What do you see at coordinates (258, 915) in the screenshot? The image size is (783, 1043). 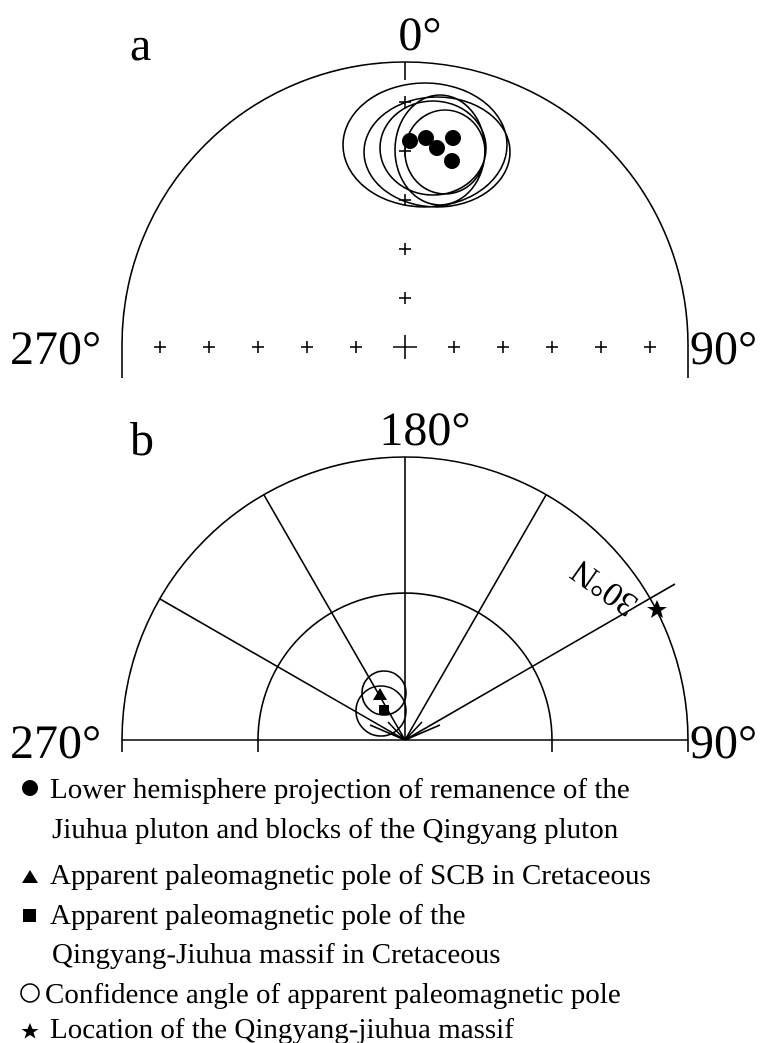 I see `legend-text: Apparent paleomagnetic pole of the` at bounding box center [258, 915].